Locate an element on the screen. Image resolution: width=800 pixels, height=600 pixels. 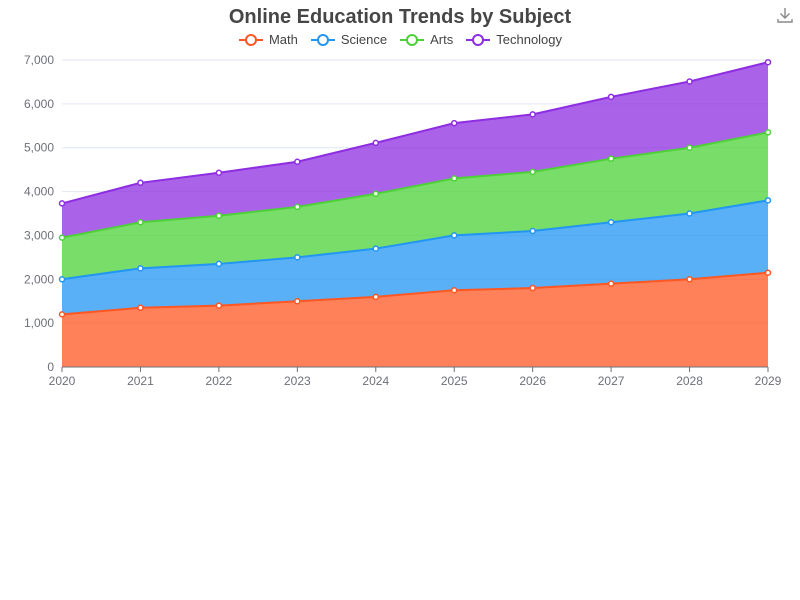
area-math is located at coordinates (415, 319).